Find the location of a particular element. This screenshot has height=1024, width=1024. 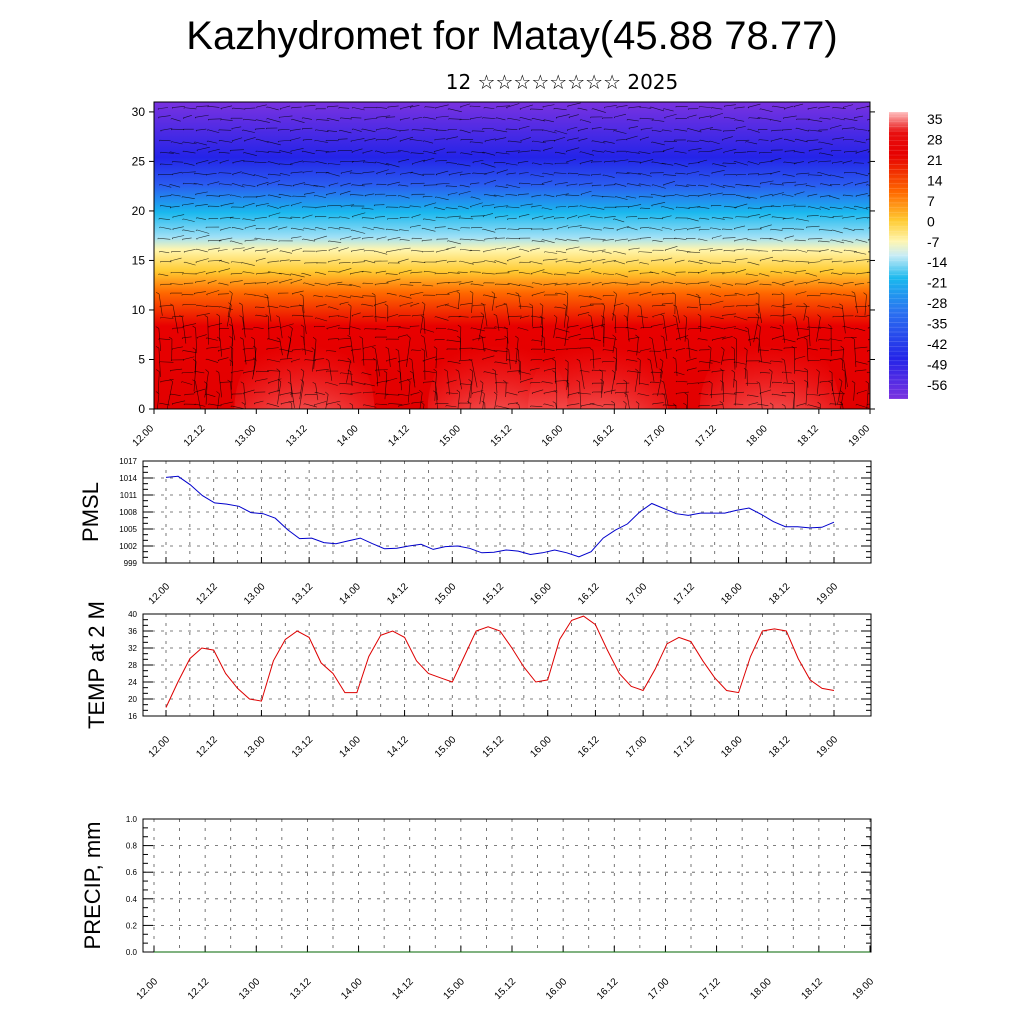

x-tick-label: 17.00 is located at coordinates (655, 436).